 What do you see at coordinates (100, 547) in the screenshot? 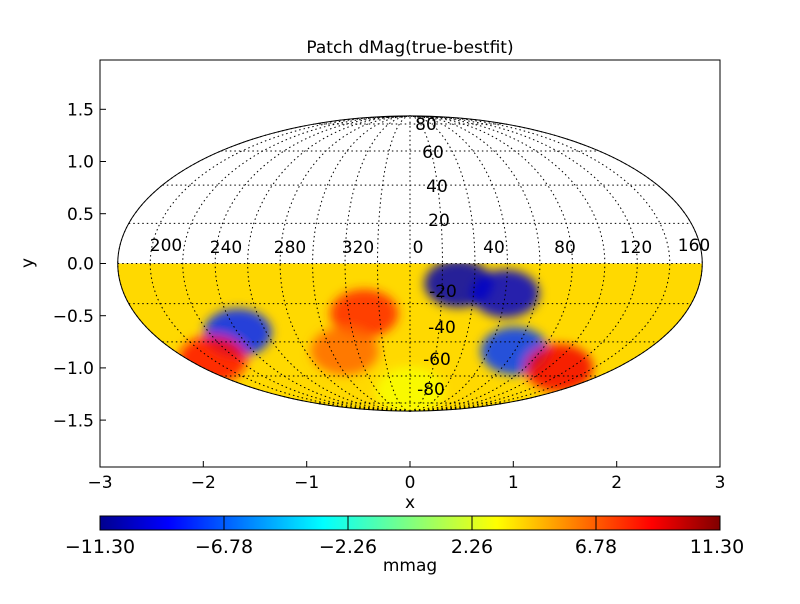
I see `colorbar-tick-label: −11.30` at bounding box center [100, 547].